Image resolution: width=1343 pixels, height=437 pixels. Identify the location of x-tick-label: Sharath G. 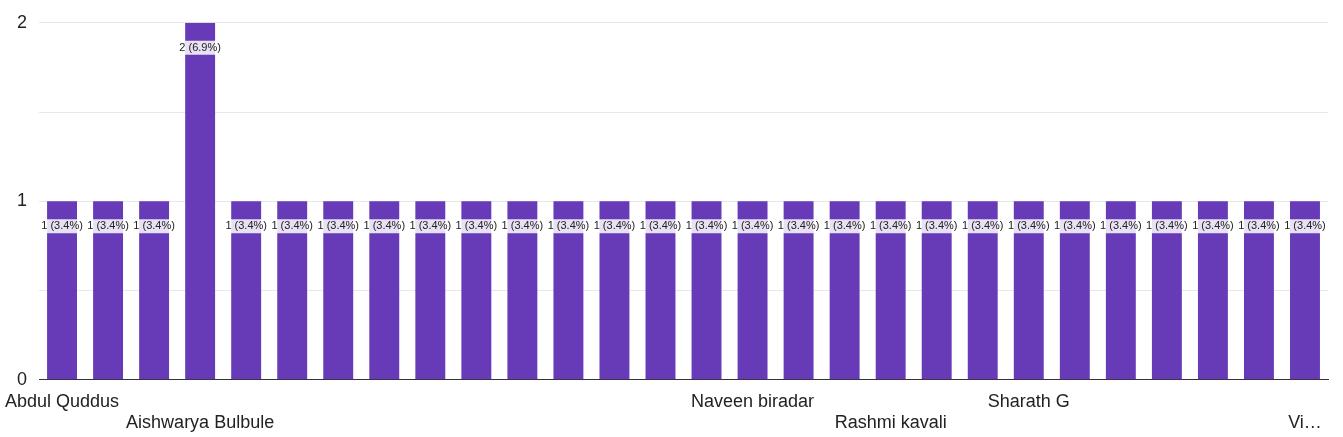
(1028, 400).